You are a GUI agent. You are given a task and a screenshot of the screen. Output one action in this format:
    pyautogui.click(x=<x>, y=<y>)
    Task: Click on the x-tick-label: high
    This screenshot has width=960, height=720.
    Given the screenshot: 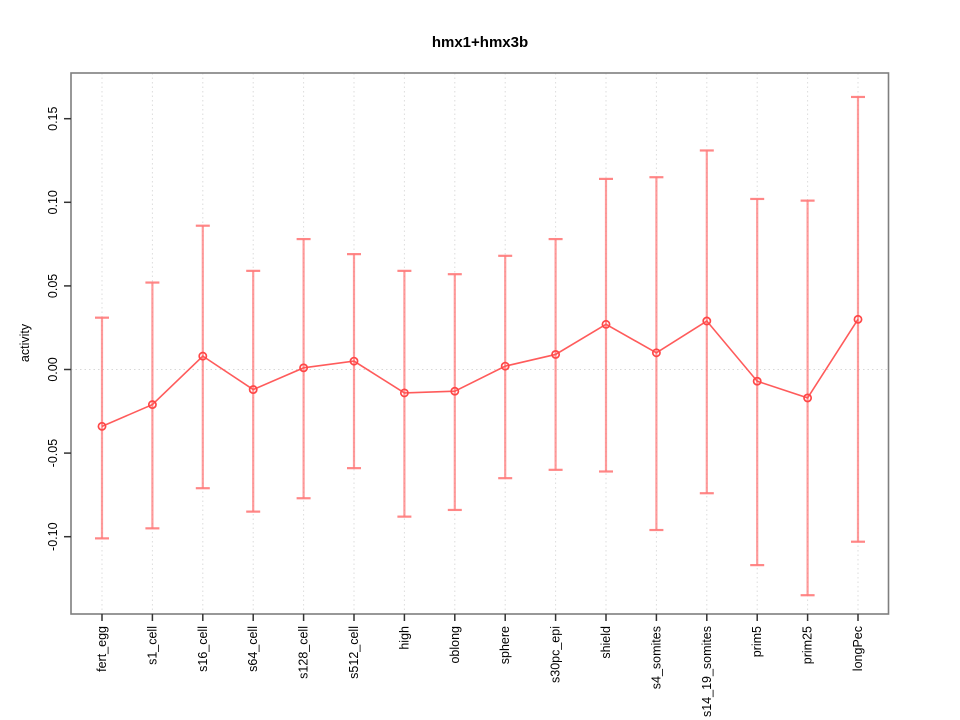 What is the action you would take?
    pyautogui.click(x=404, y=638)
    